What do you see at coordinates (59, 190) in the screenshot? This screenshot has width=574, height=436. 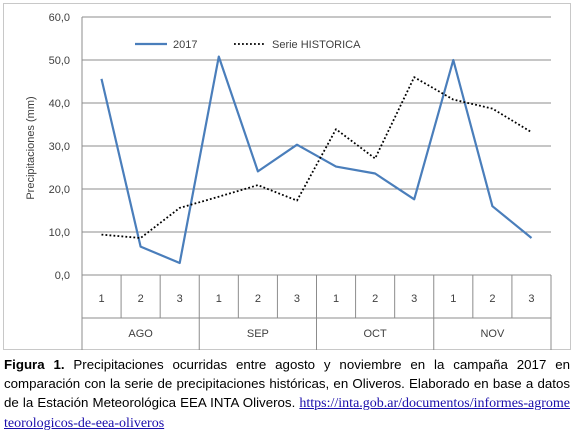 I see `y-tick-label: 20,0` at bounding box center [59, 190].